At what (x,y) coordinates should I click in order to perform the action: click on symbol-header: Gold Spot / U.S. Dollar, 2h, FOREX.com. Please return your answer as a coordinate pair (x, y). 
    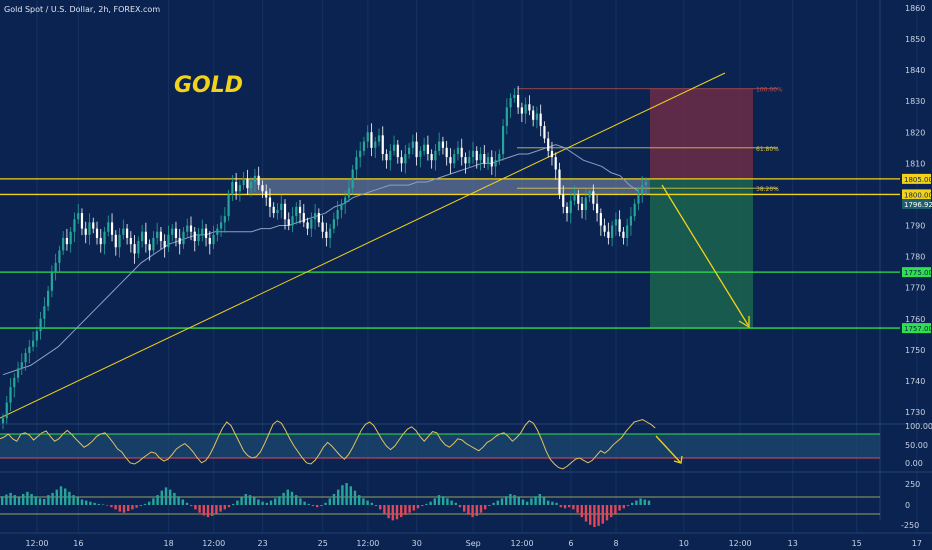
    Looking at the image, I should click on (82, 9).